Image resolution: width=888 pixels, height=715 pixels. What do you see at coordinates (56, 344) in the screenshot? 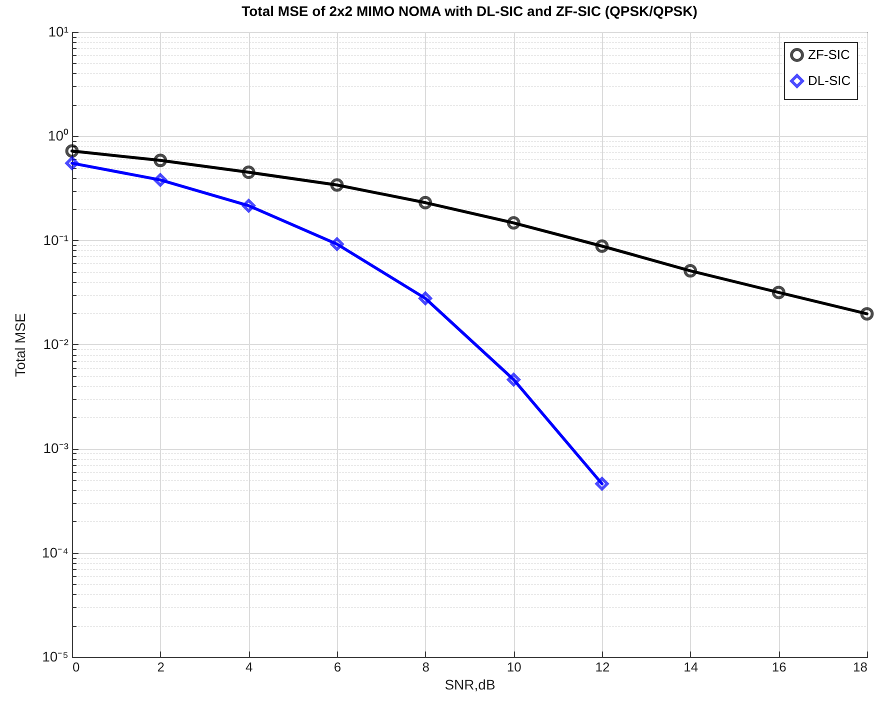
I see `y-tick-label: 10⁻²` at bounding box center [56, 344].